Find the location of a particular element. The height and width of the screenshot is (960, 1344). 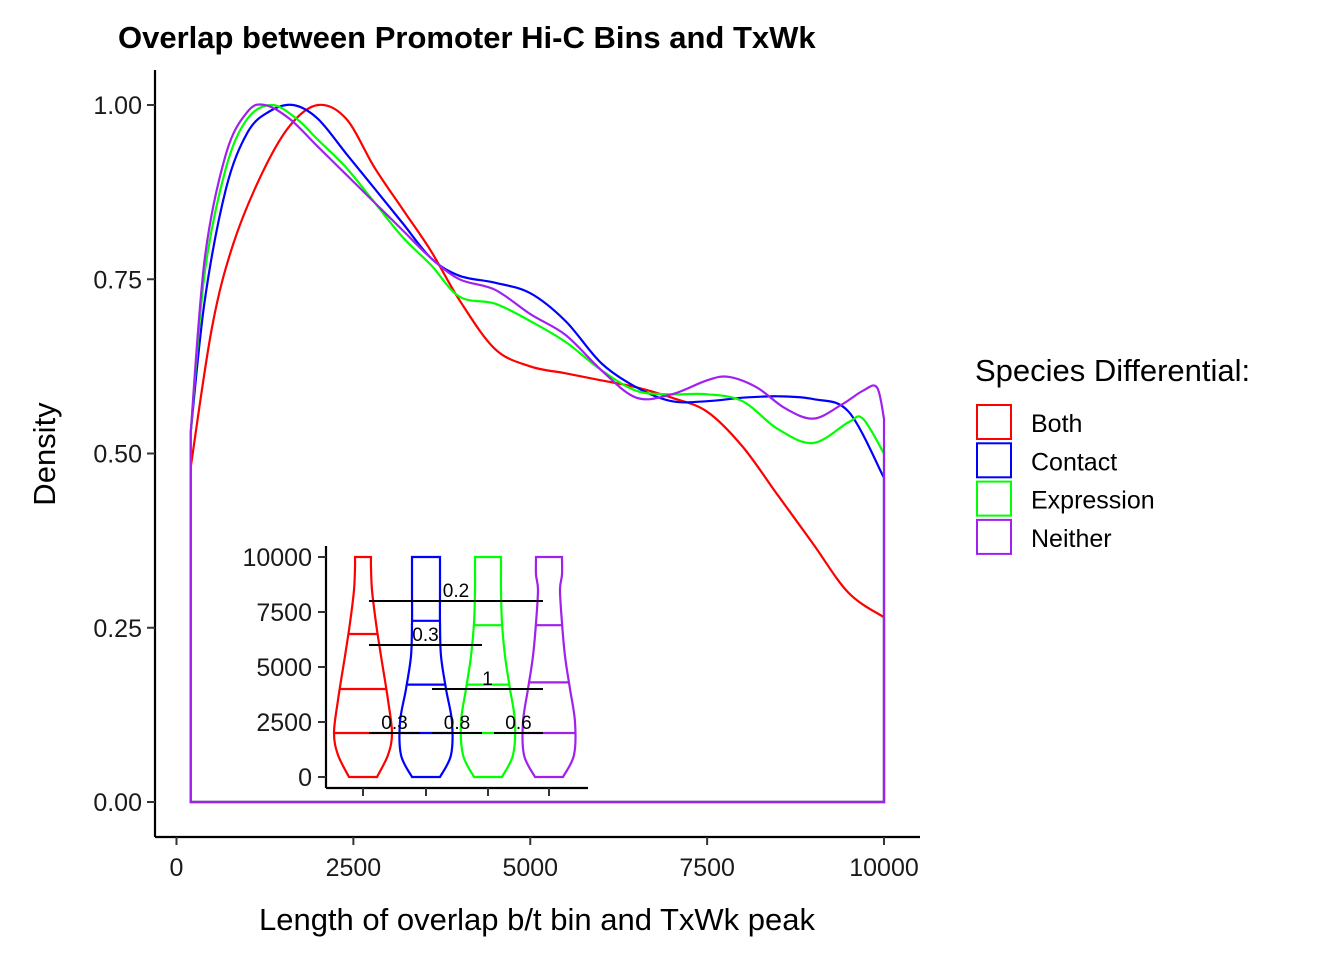

violins is located at coordinates (454, 667).